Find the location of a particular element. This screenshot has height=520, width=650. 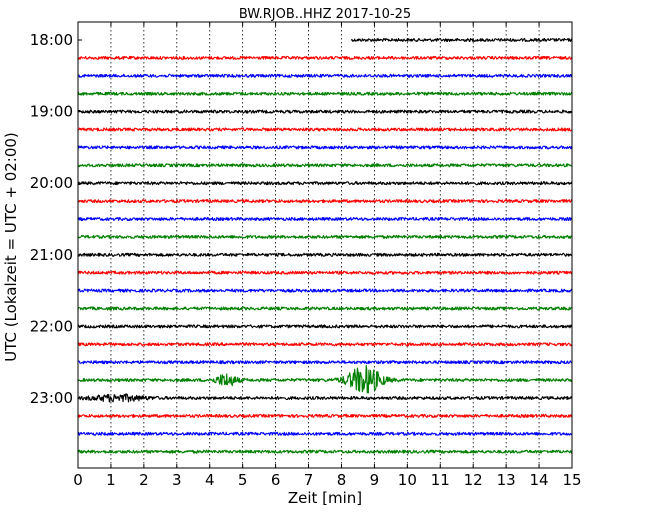

x-tick-label-6: 6 is located at coordinates (276, 480).